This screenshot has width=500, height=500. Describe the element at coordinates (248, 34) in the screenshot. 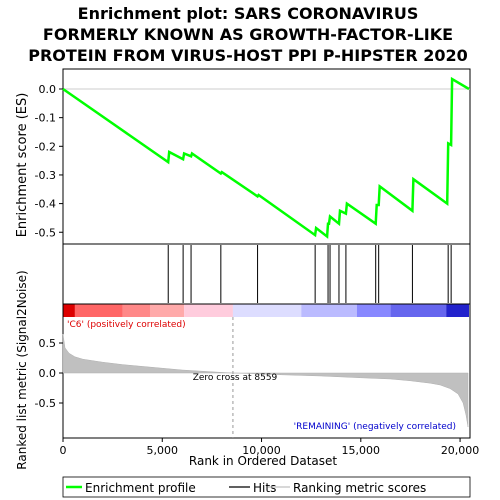

I see `chart-title-line-2: FORMERLY KNOWN AS GROWTH-FACTOR-LIKE` at that location.